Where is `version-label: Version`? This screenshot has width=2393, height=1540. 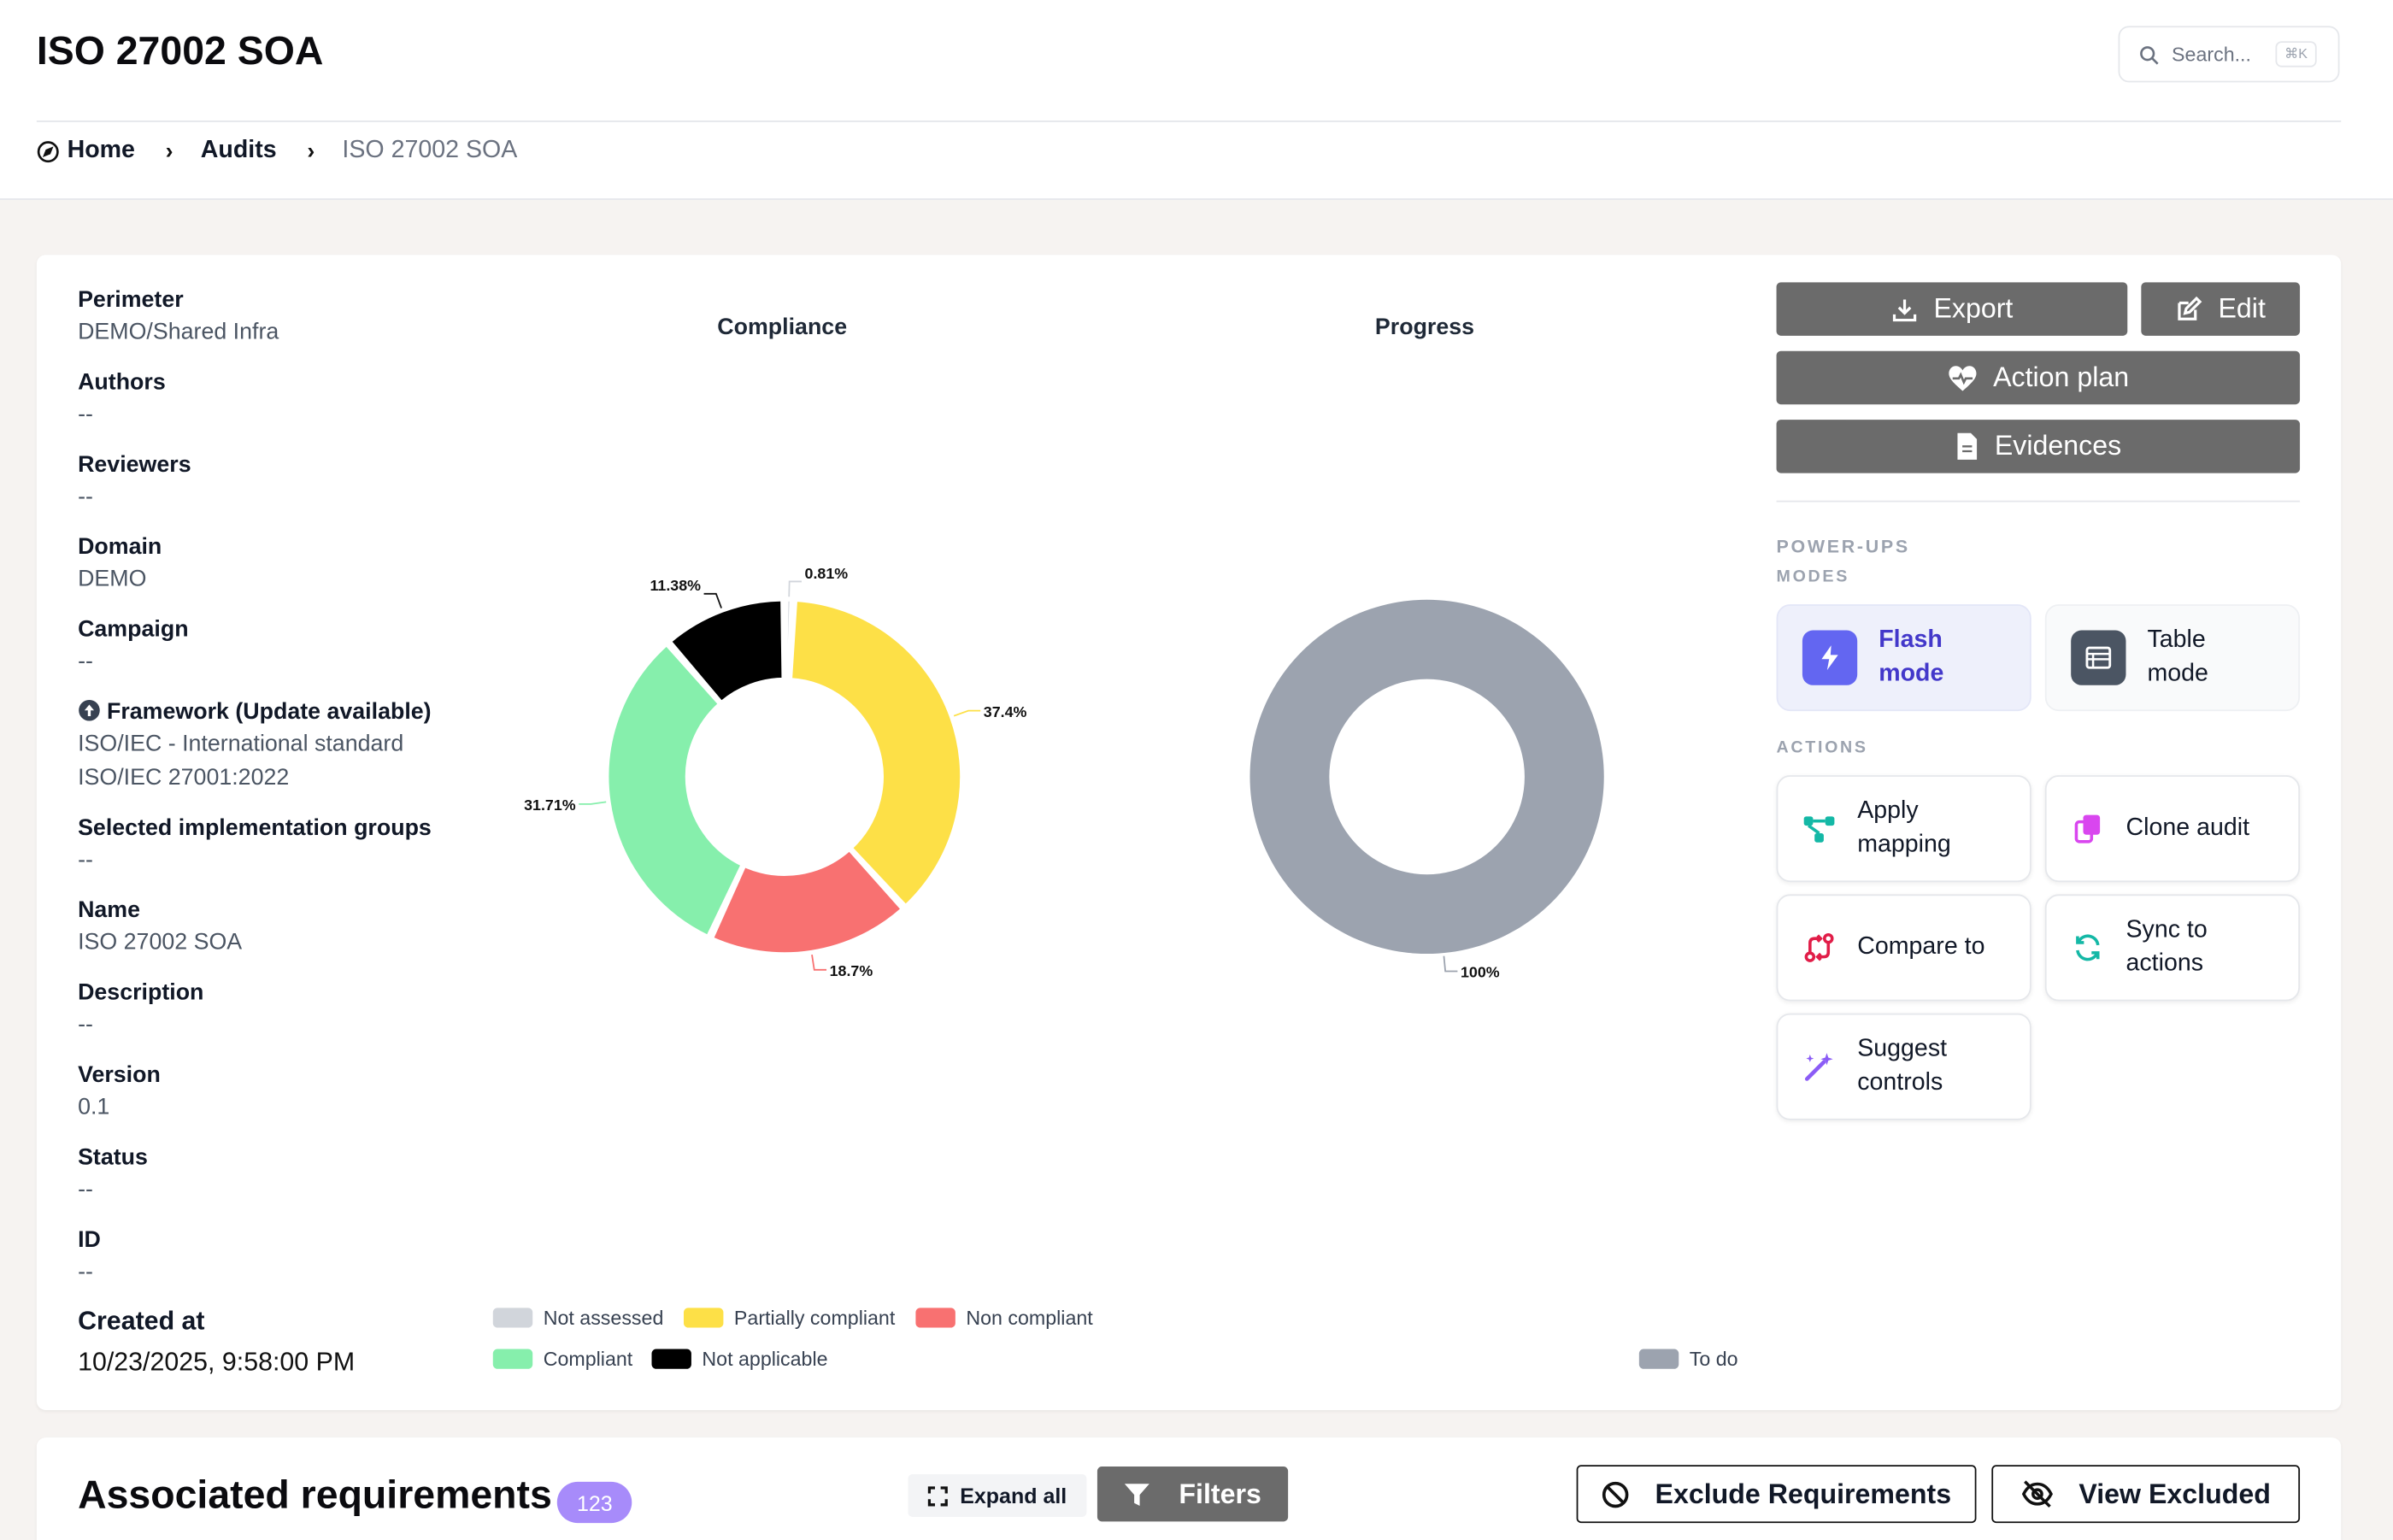
version-label: Version is located at coordinates (119, 1075).